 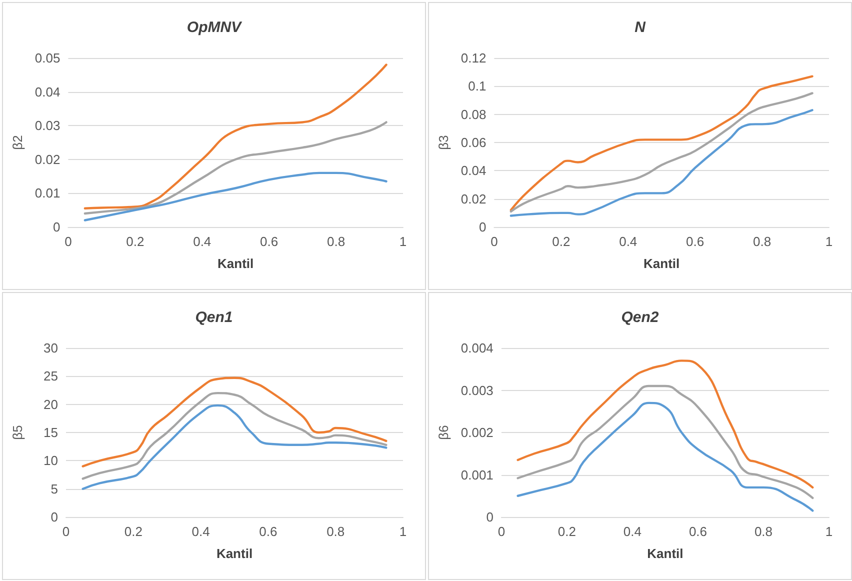 I want to click on y-tick-label: 0.004, so click(x=477, y=348).